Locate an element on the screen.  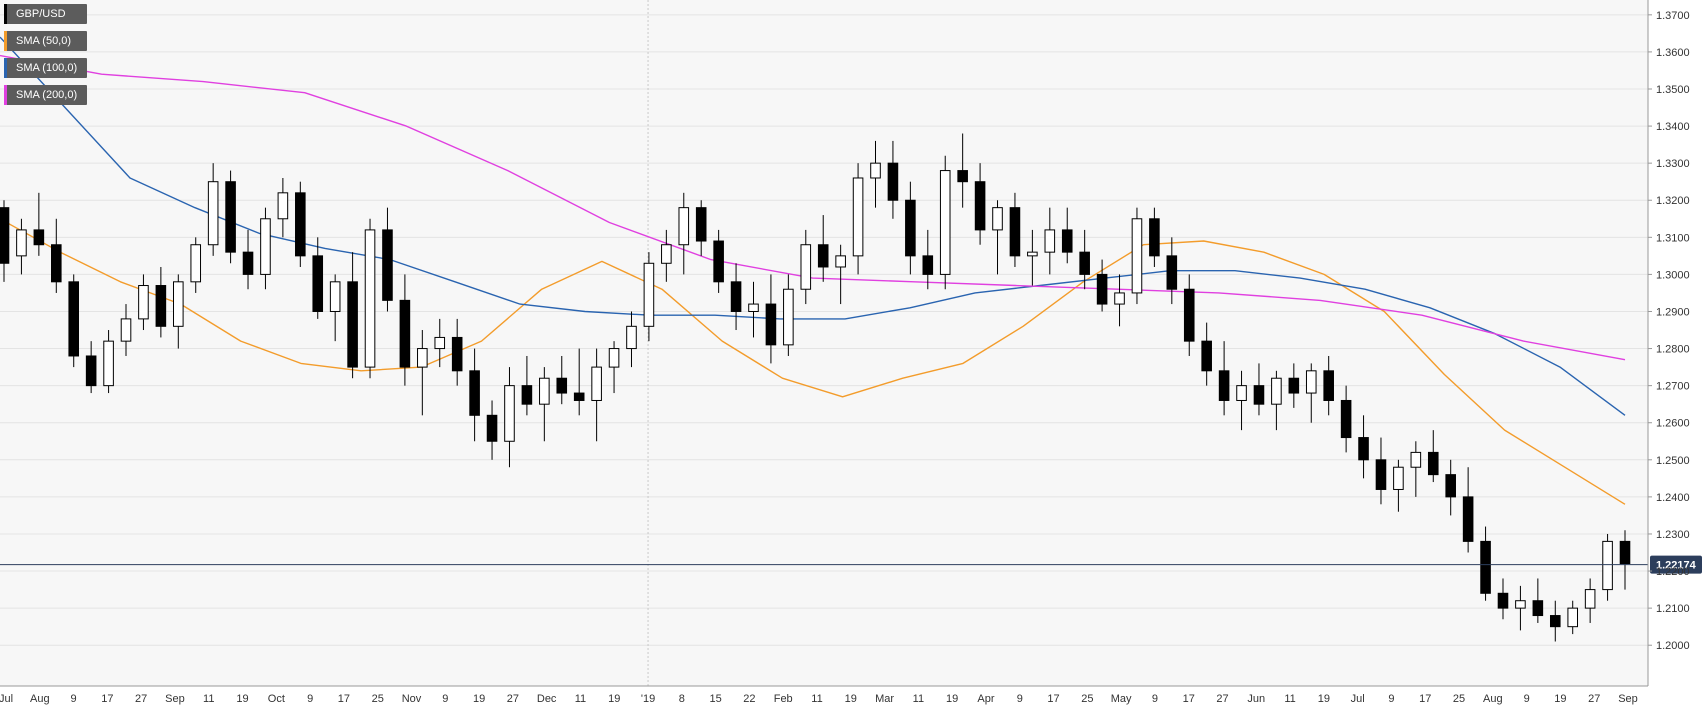
y-tick-label: 1.2400 is located at coordinates (1673, 498).